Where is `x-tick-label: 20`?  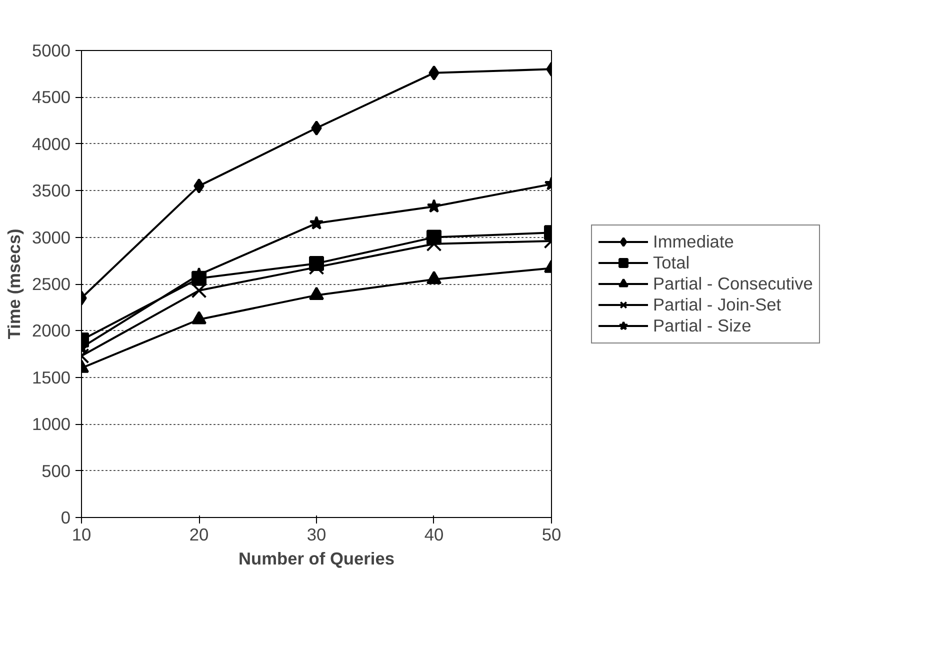
x-tick-label: 20 is located at coordinates (199, 534).